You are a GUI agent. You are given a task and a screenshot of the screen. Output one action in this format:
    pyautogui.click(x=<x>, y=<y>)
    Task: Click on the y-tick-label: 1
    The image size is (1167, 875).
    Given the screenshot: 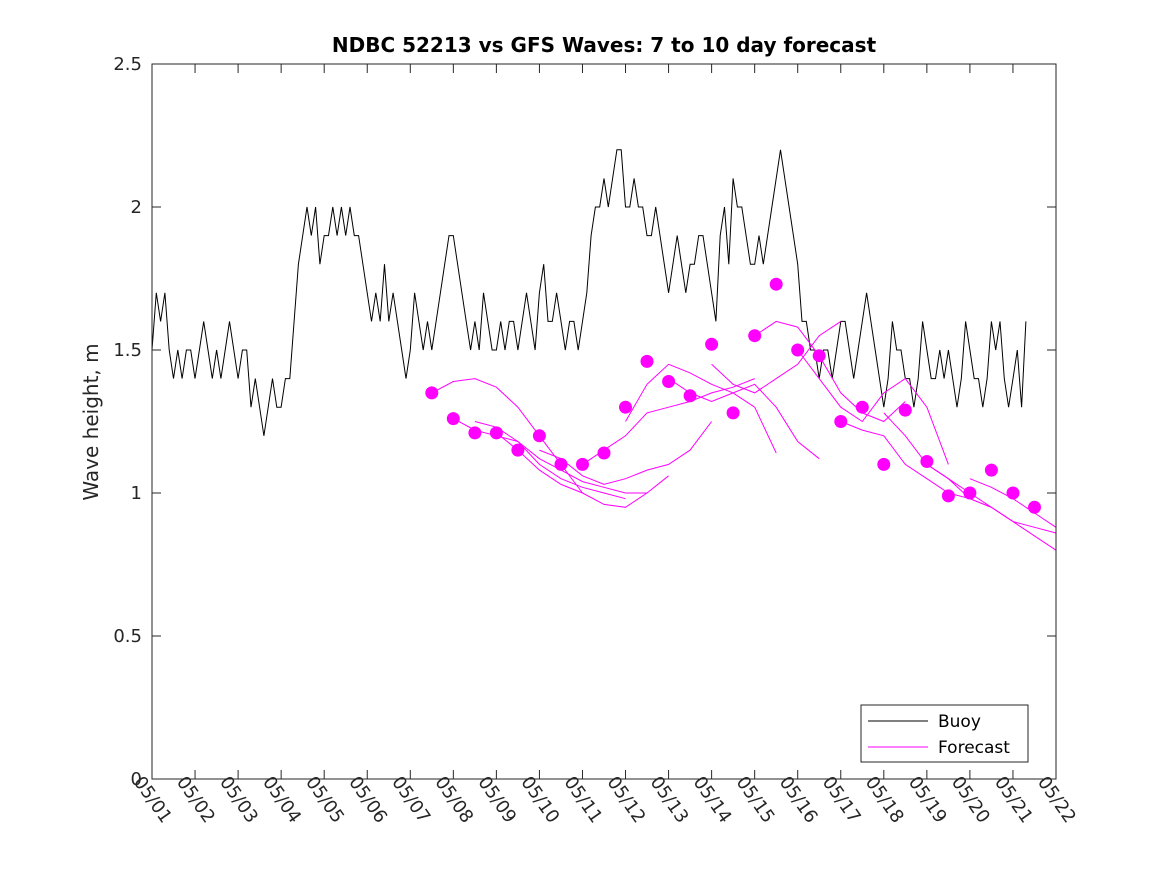 What is the action you would take?
    pyautogui.click(x=136, y=493)
    